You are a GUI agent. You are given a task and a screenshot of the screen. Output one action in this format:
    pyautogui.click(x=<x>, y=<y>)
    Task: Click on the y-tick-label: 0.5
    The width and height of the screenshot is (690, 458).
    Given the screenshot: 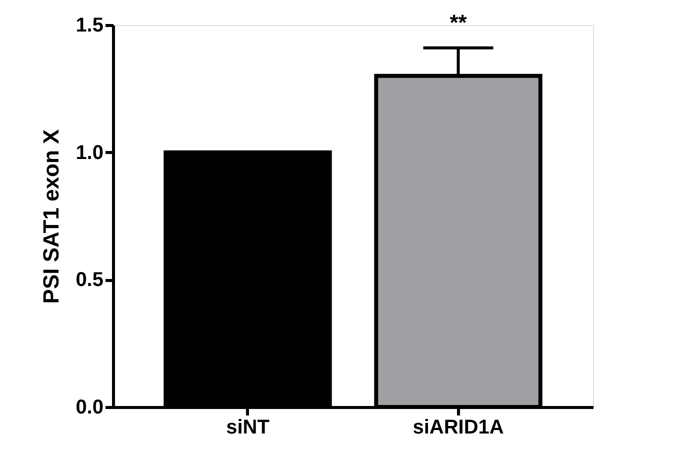 What is the action you would take?
    pyautogui.click(x=90, y=280)
    